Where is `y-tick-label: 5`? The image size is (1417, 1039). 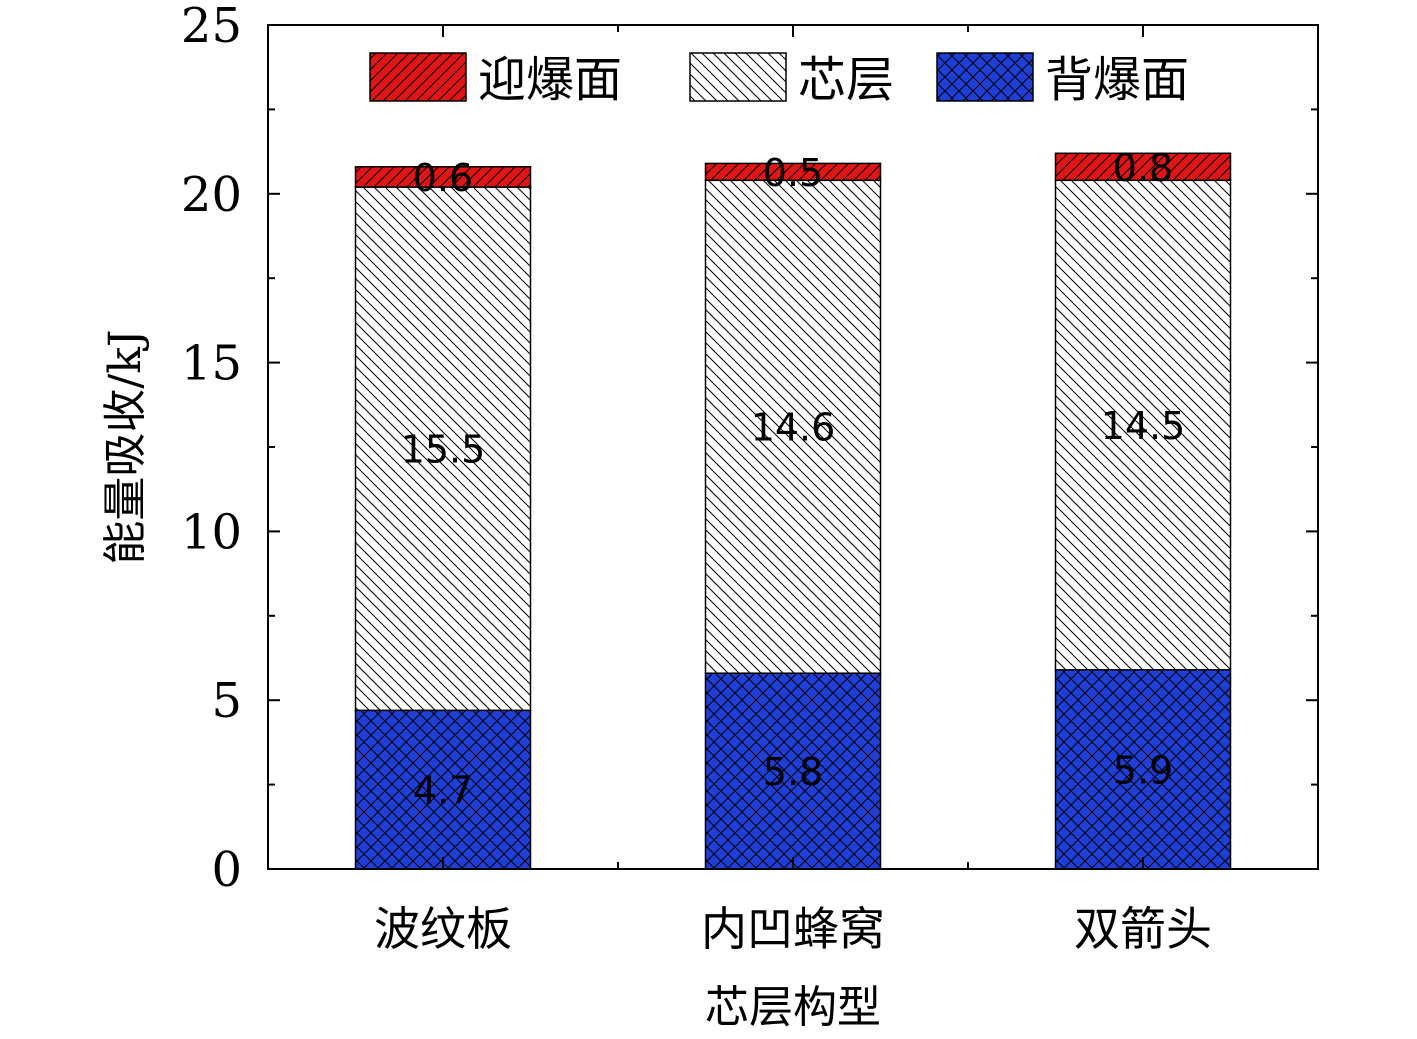 y-tick-label: 5 is located at coordinates (226, 701).